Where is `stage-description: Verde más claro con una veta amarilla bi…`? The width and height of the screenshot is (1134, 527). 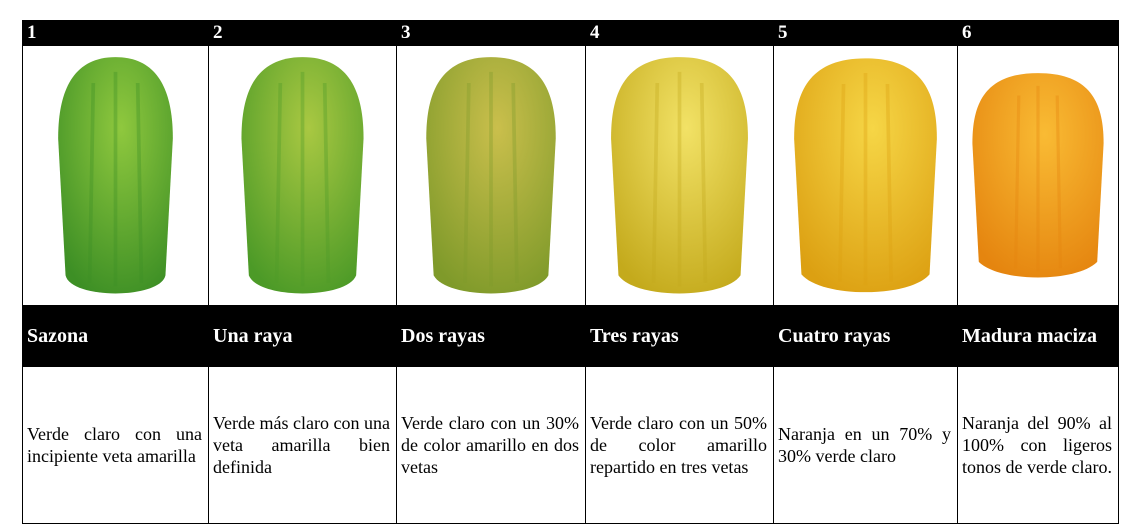
stage-description: Verde más claro con una veta amarilla bi… is located at coordinates (302, 445).